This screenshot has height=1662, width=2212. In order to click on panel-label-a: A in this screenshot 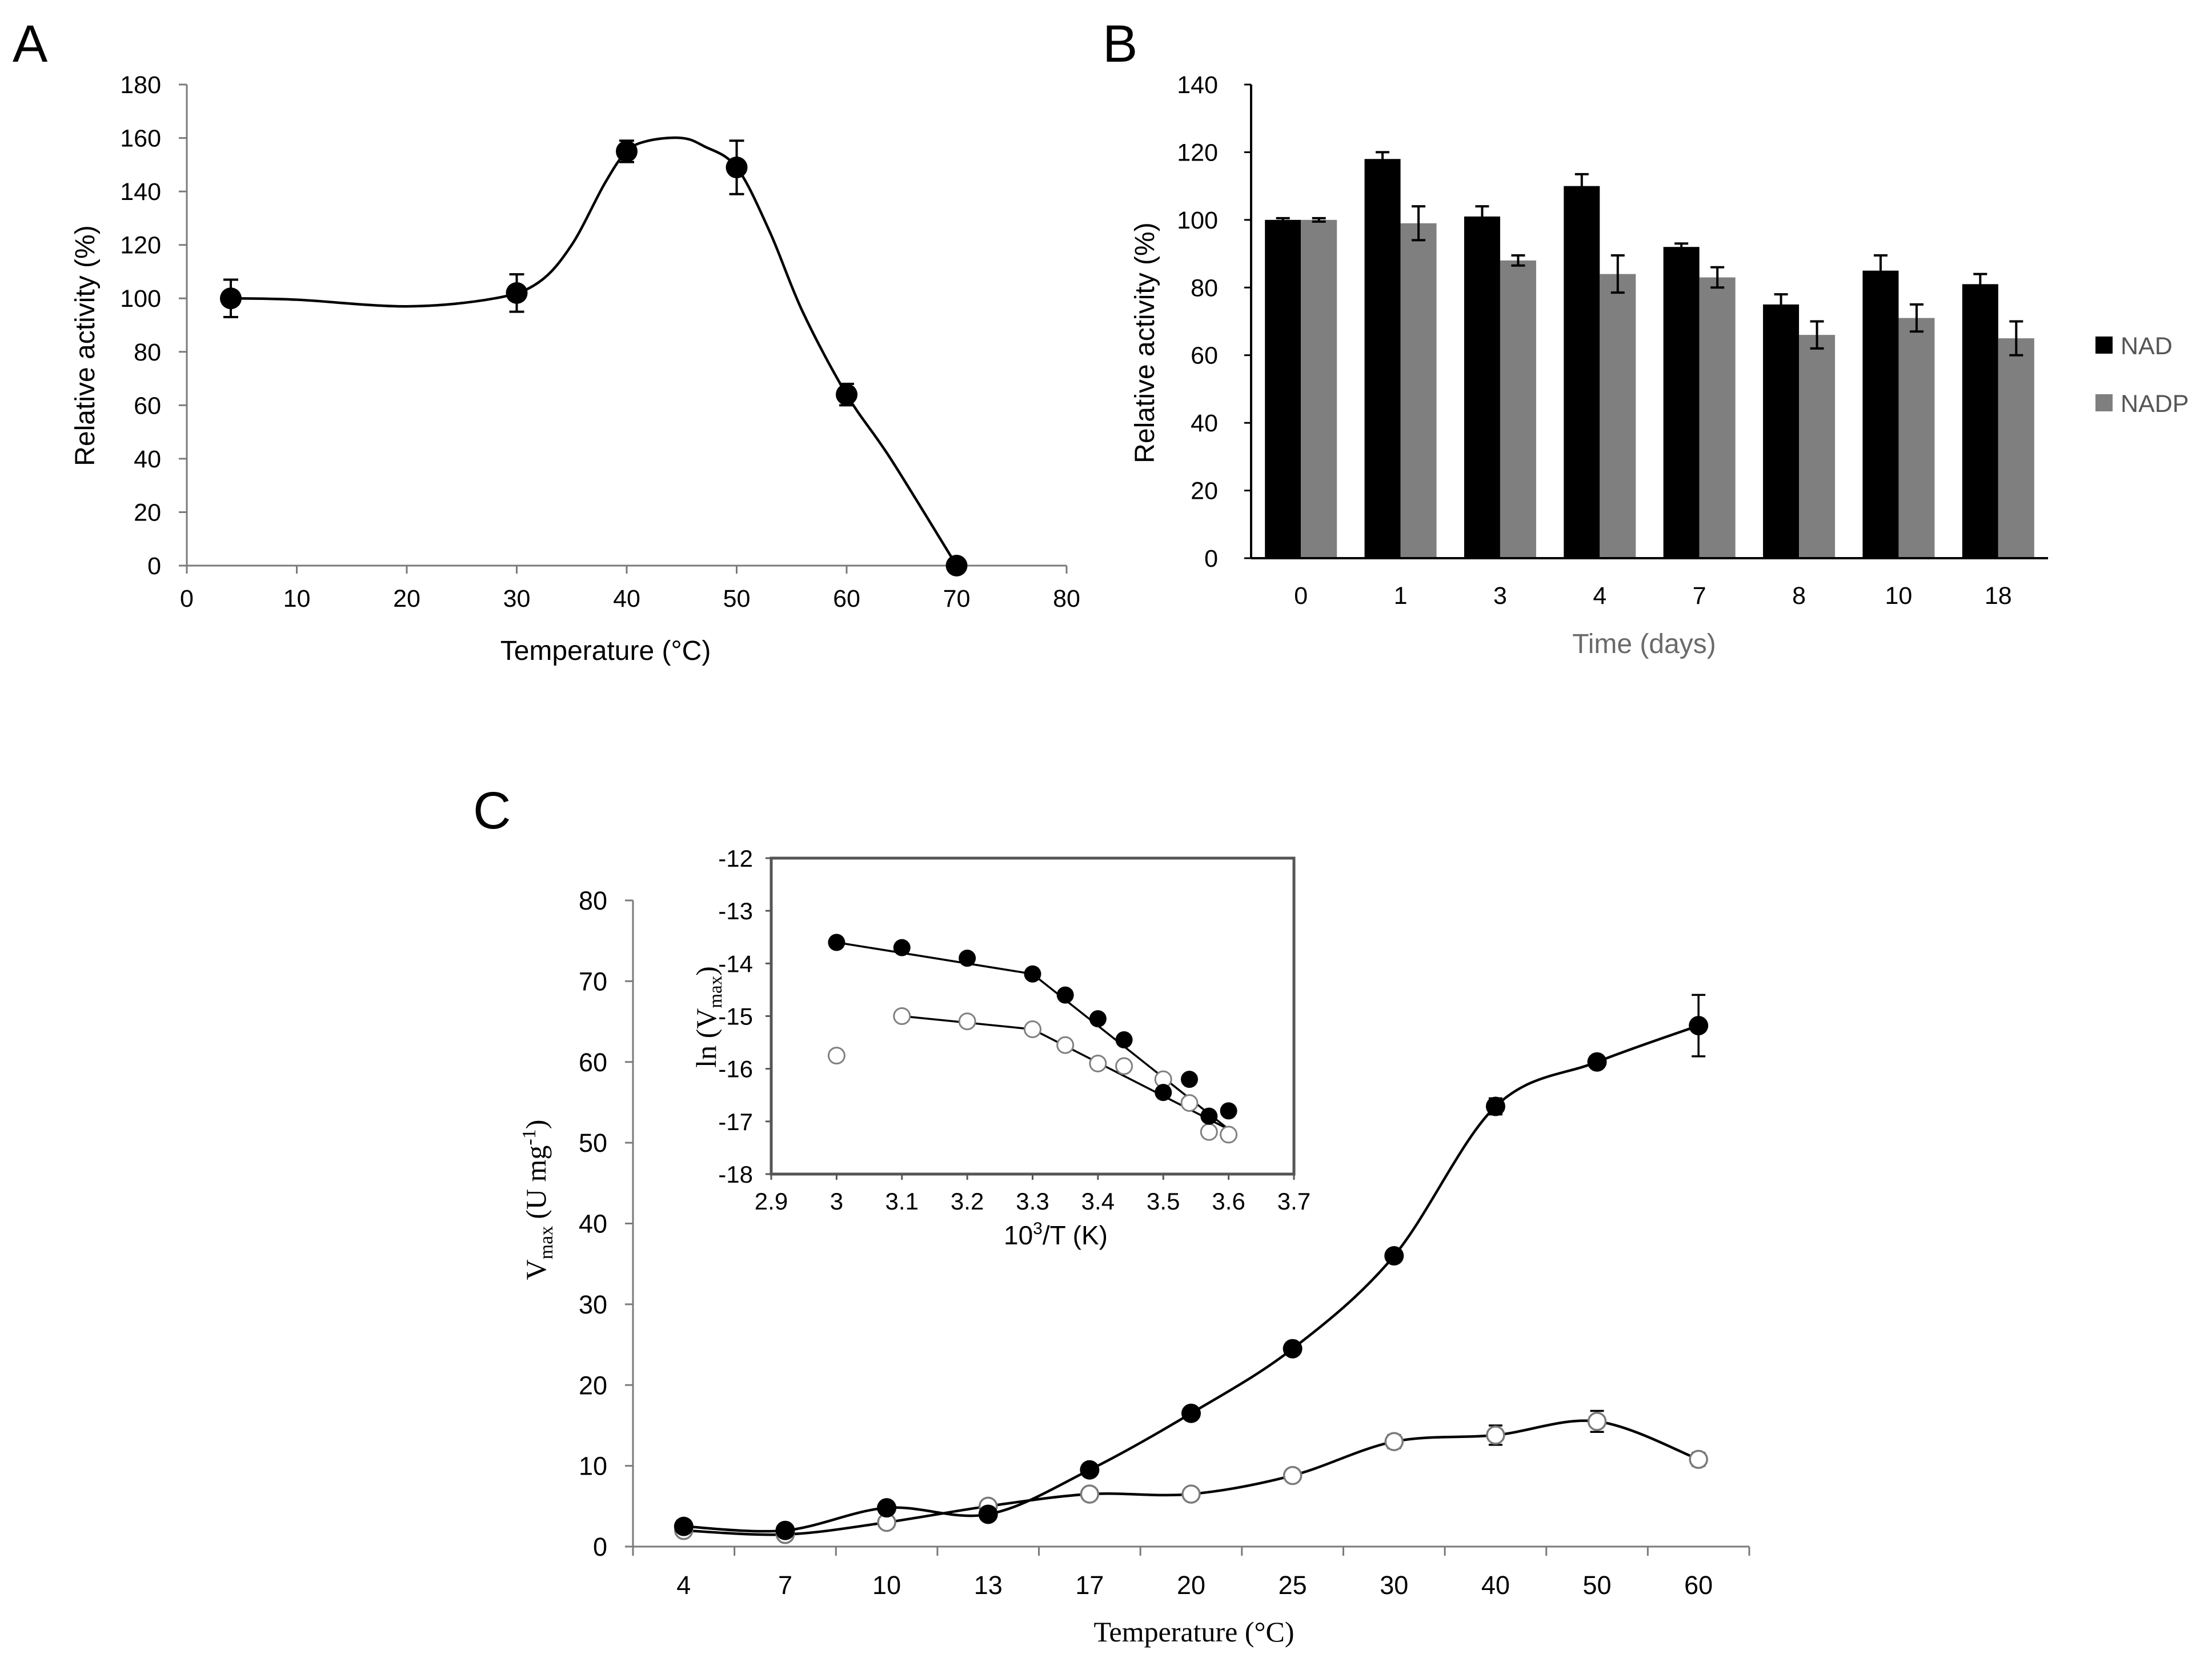, I will do `click(30, 44)`.